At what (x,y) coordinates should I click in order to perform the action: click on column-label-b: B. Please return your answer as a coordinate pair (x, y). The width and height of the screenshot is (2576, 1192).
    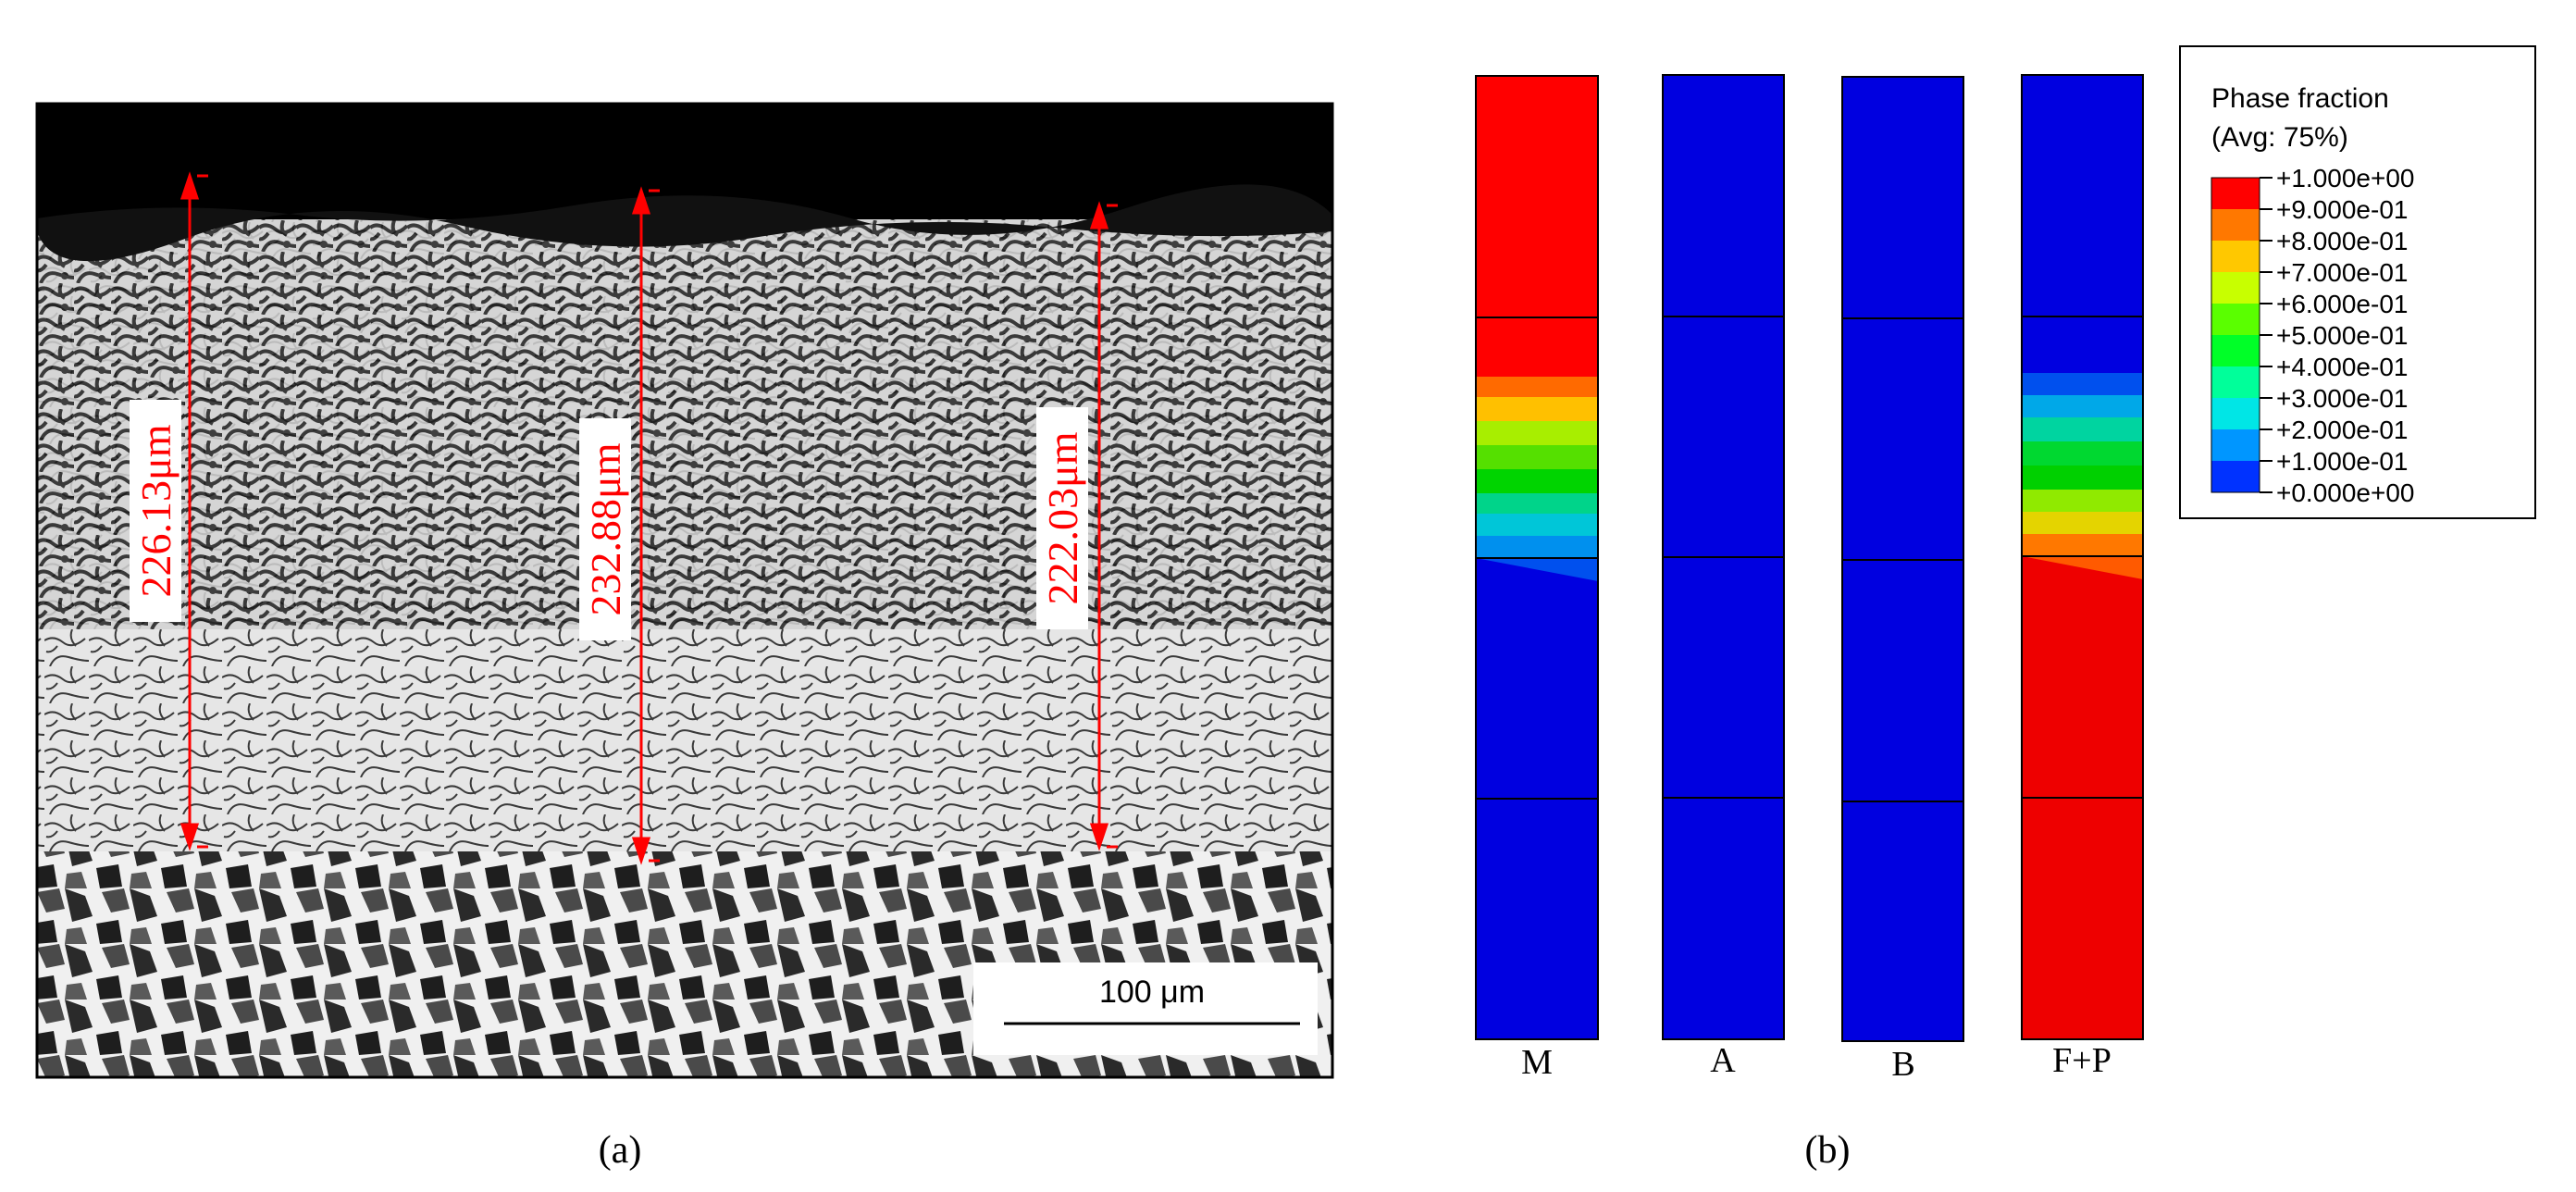
    Looking at the image, I should click on (1902, 1064).